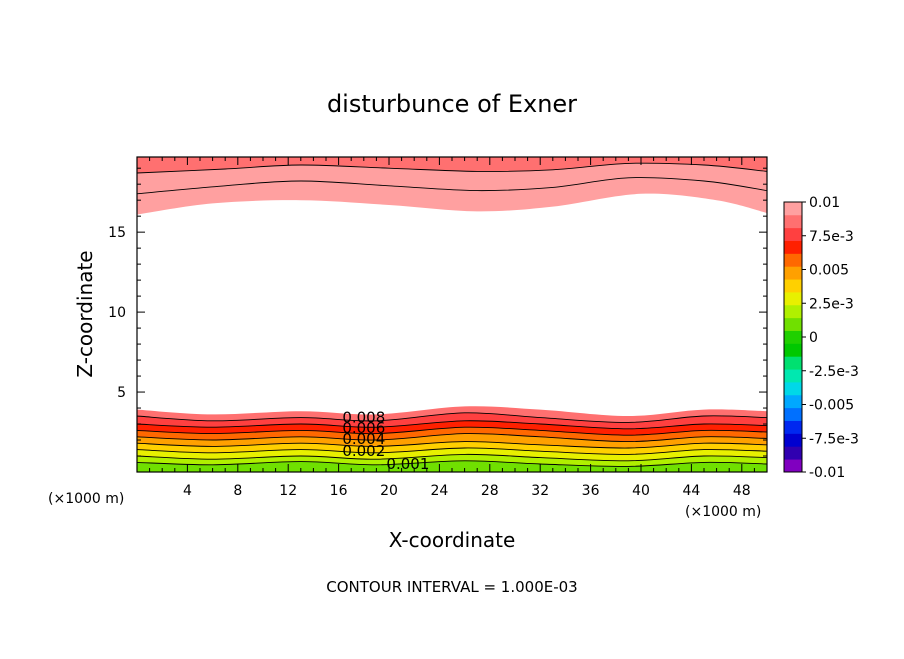 The image size is (904, 659). What do you see at coordinates (363, 428) in the screenshot?
I see `contour-label: 0.006` at bounding box center [363, 428].